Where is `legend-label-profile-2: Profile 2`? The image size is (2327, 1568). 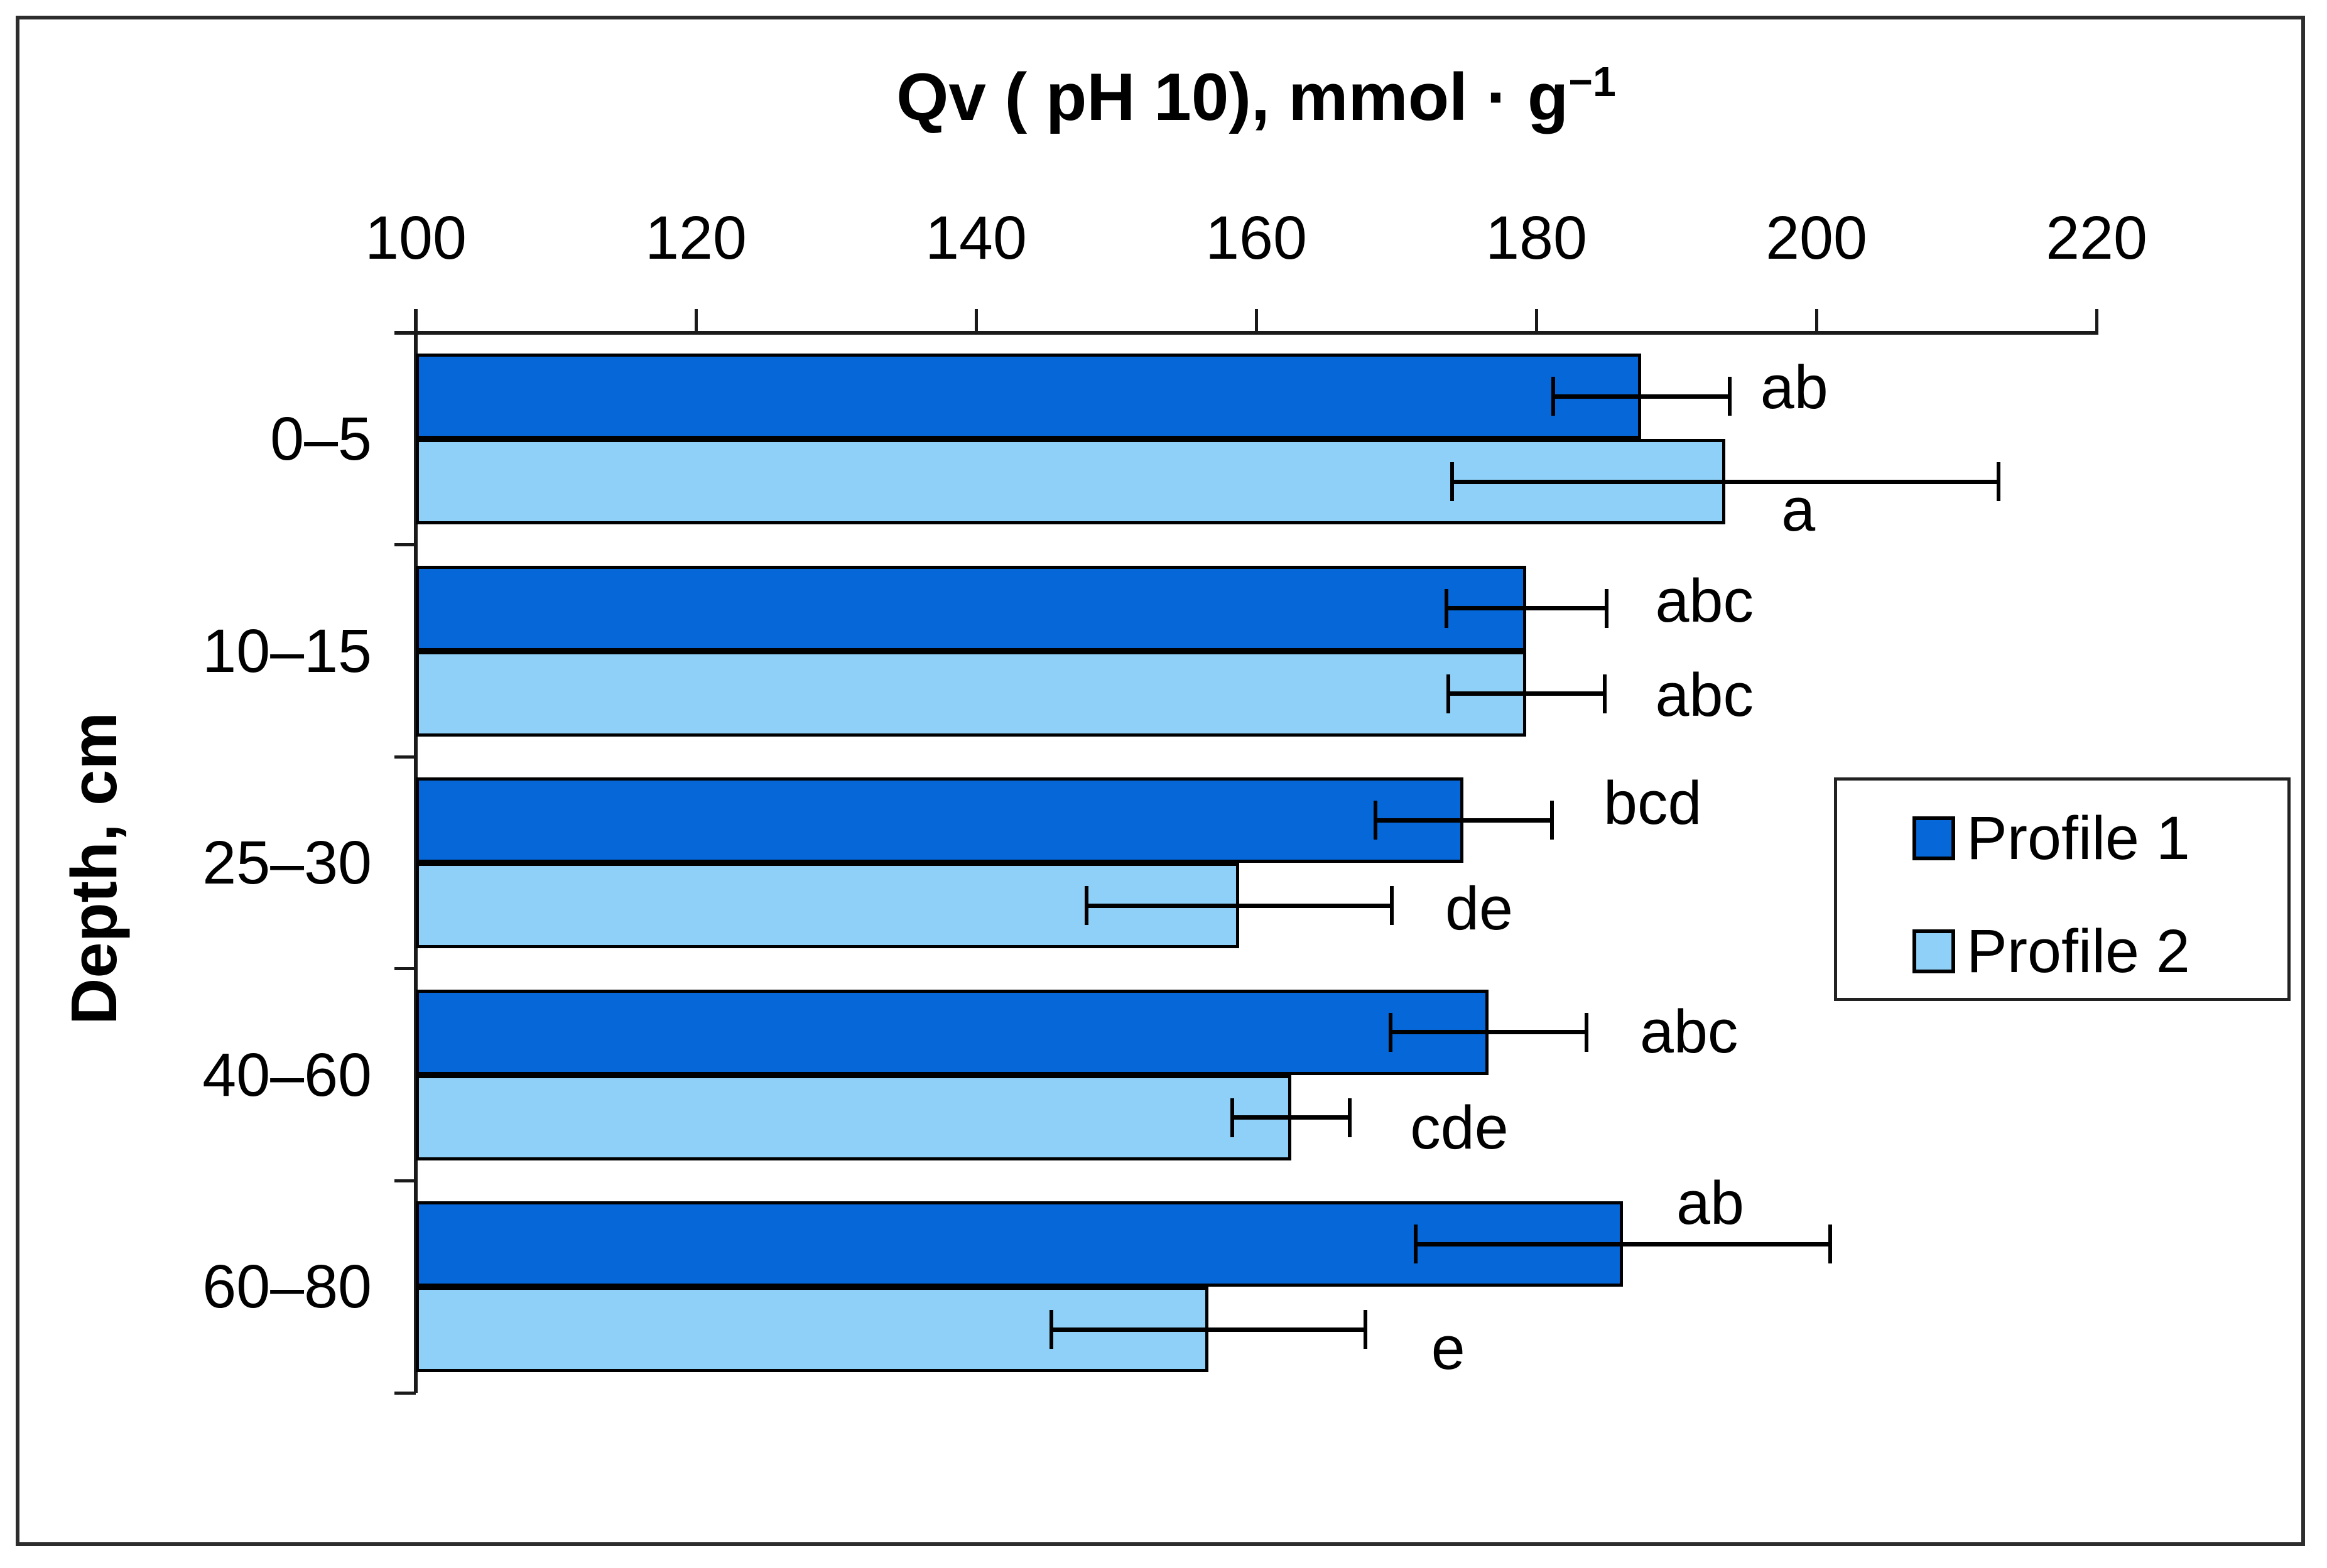
legend-label-profile-2: Profile 2 is located at coordinates (2078, 951).